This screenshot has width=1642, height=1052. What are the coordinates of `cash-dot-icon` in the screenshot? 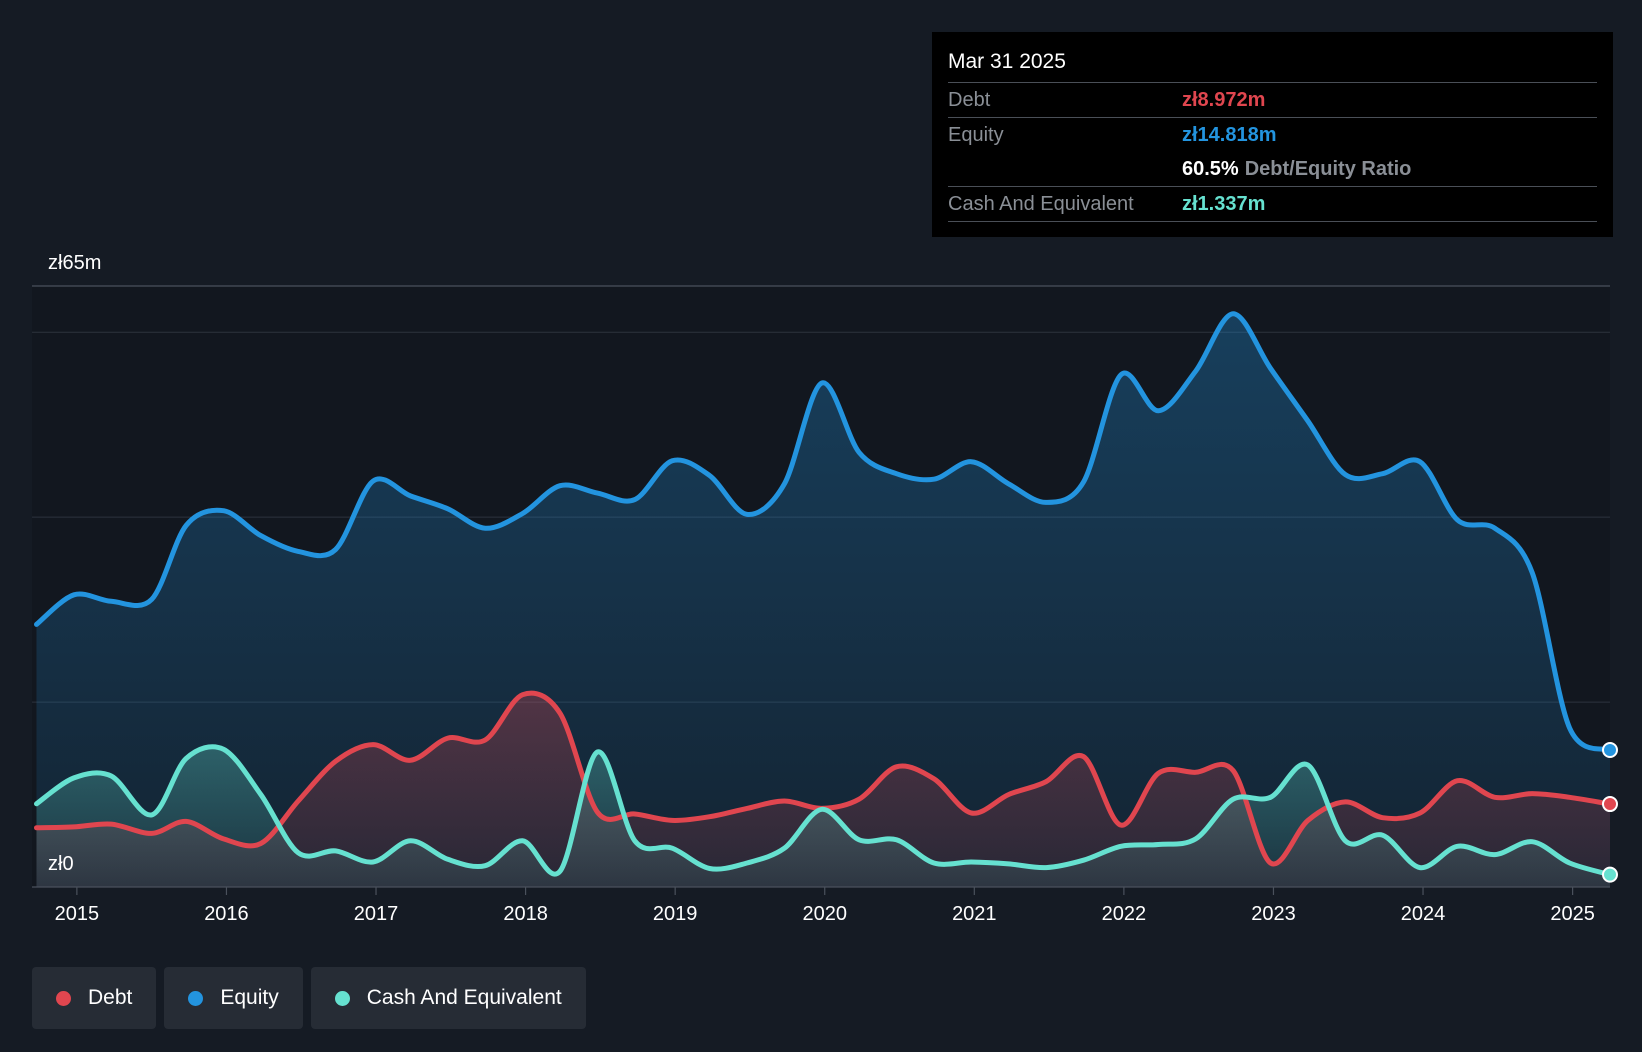 It's located at (342, 998).